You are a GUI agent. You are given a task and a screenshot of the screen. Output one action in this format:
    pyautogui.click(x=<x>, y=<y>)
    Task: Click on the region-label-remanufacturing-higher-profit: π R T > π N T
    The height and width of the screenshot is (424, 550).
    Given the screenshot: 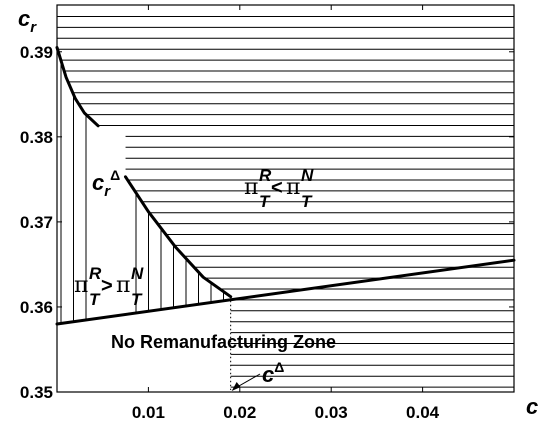 What is the action you would take?
    pyautogui.click(x=109, y=286)
    